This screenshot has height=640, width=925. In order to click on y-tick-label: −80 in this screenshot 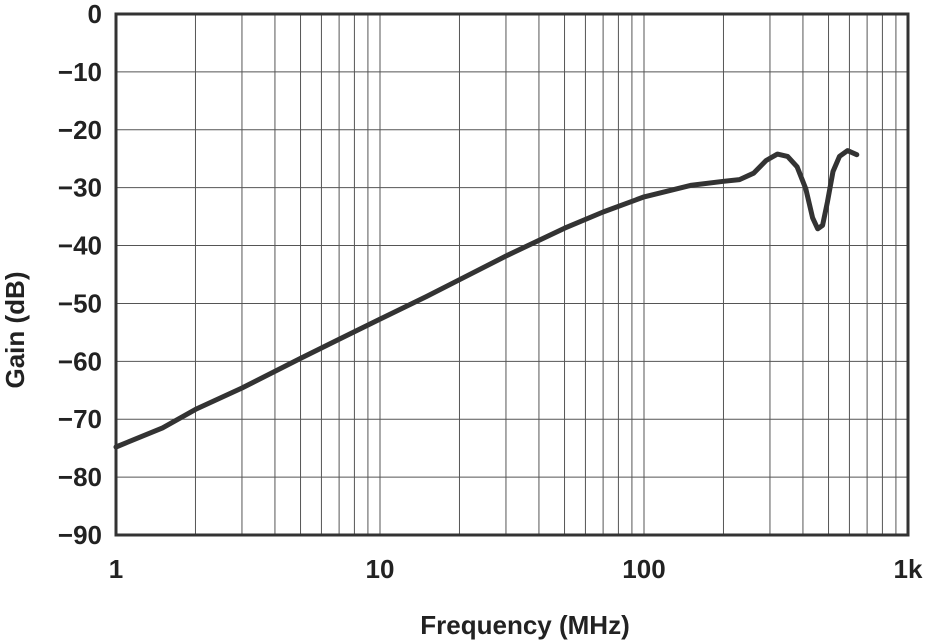, I will do `click(80, 477)`.